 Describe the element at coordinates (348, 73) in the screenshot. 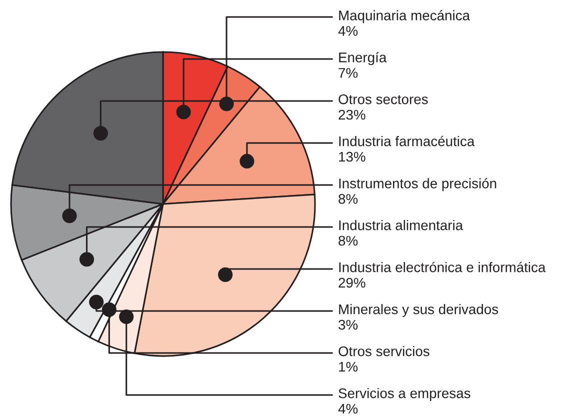

I see `data-label: 7%` at that location.